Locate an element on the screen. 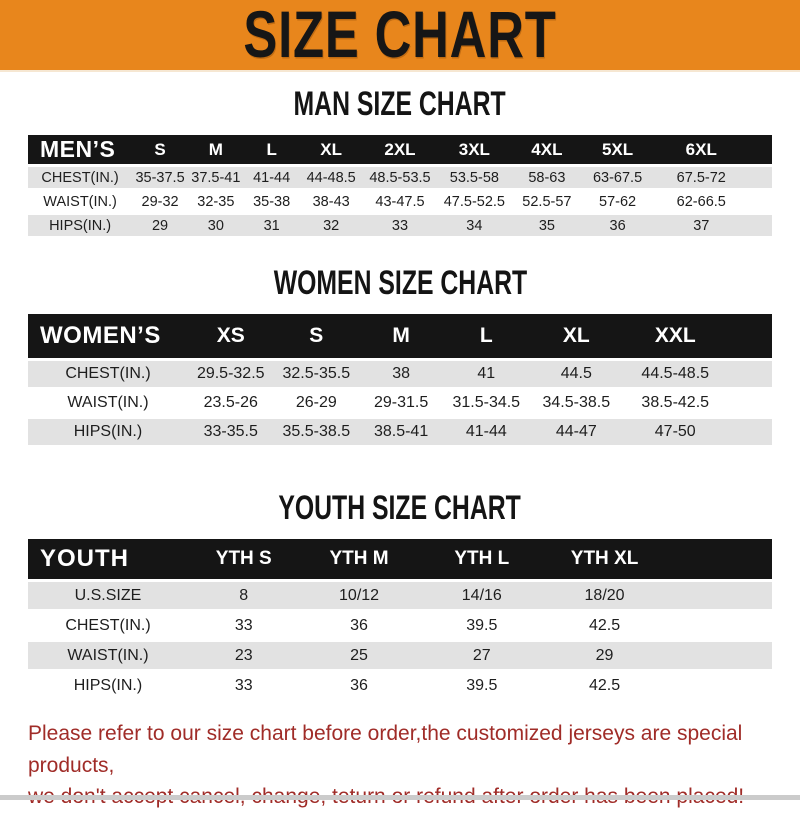 Image resolution: width=800 pixels, height=813 pixels. women-table-corner-label: WOMEN’S is located at coordinates (108, 336).